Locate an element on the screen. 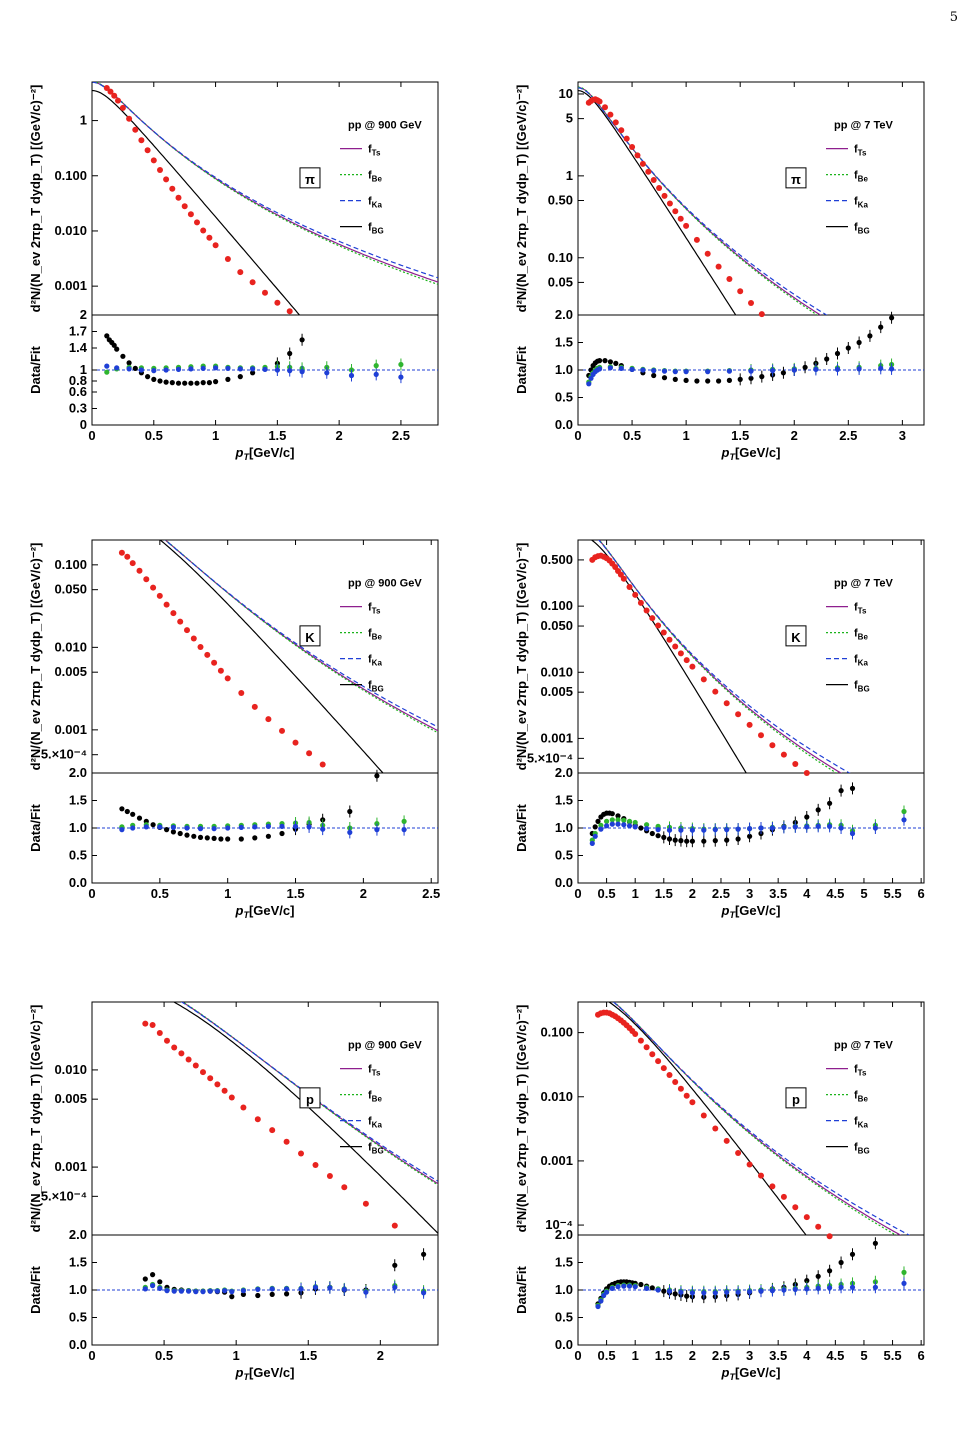  legend-title: pp @ 7 TeV is located at coordinates (863, 584).